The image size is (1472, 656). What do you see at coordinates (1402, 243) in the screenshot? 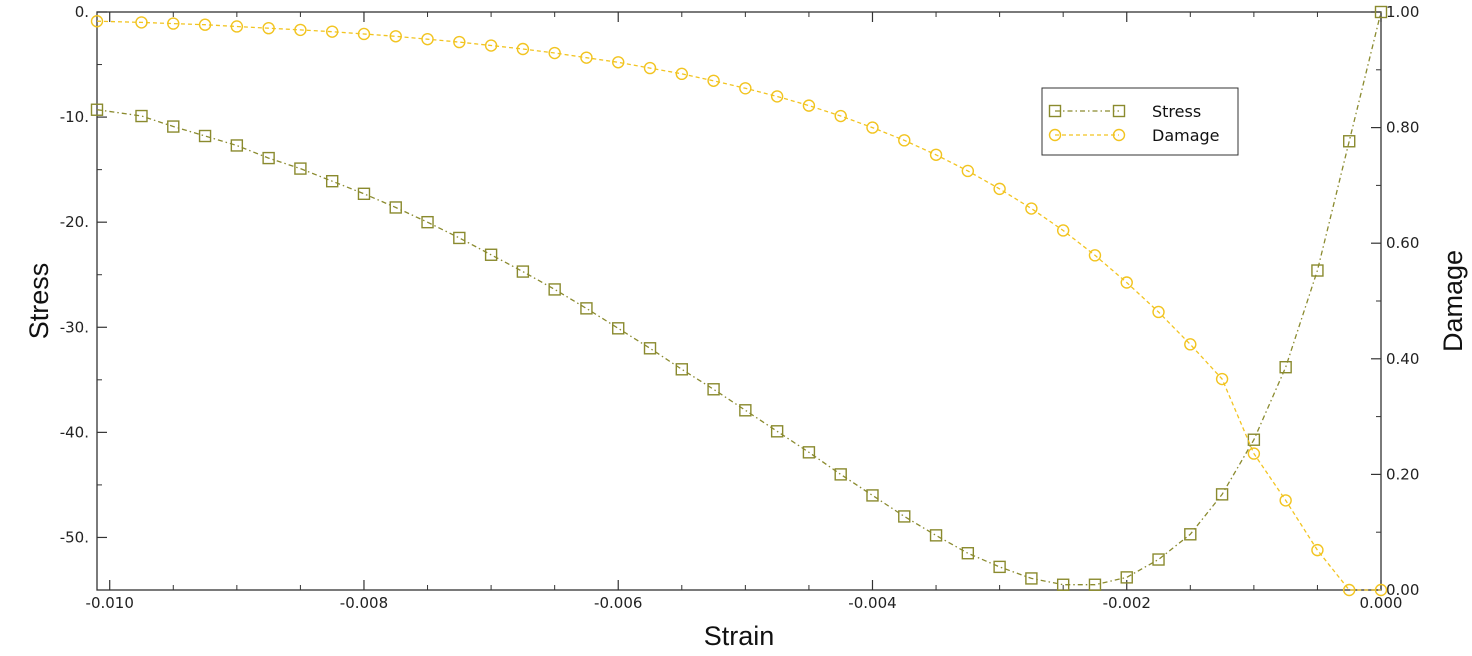
I see `y2-tick-label: 0.60` at bounding box center [1402, 243].